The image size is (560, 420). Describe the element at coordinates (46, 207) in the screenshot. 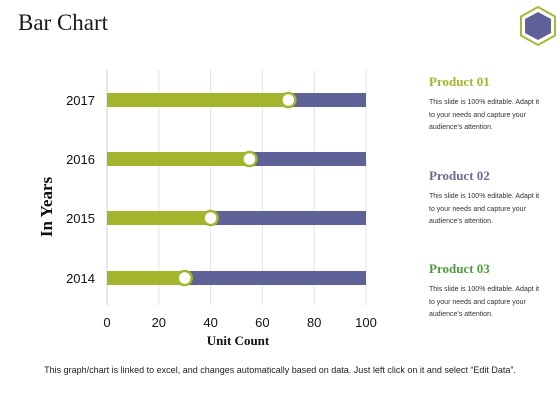

I see `y-axis-label: In Years` at that location.